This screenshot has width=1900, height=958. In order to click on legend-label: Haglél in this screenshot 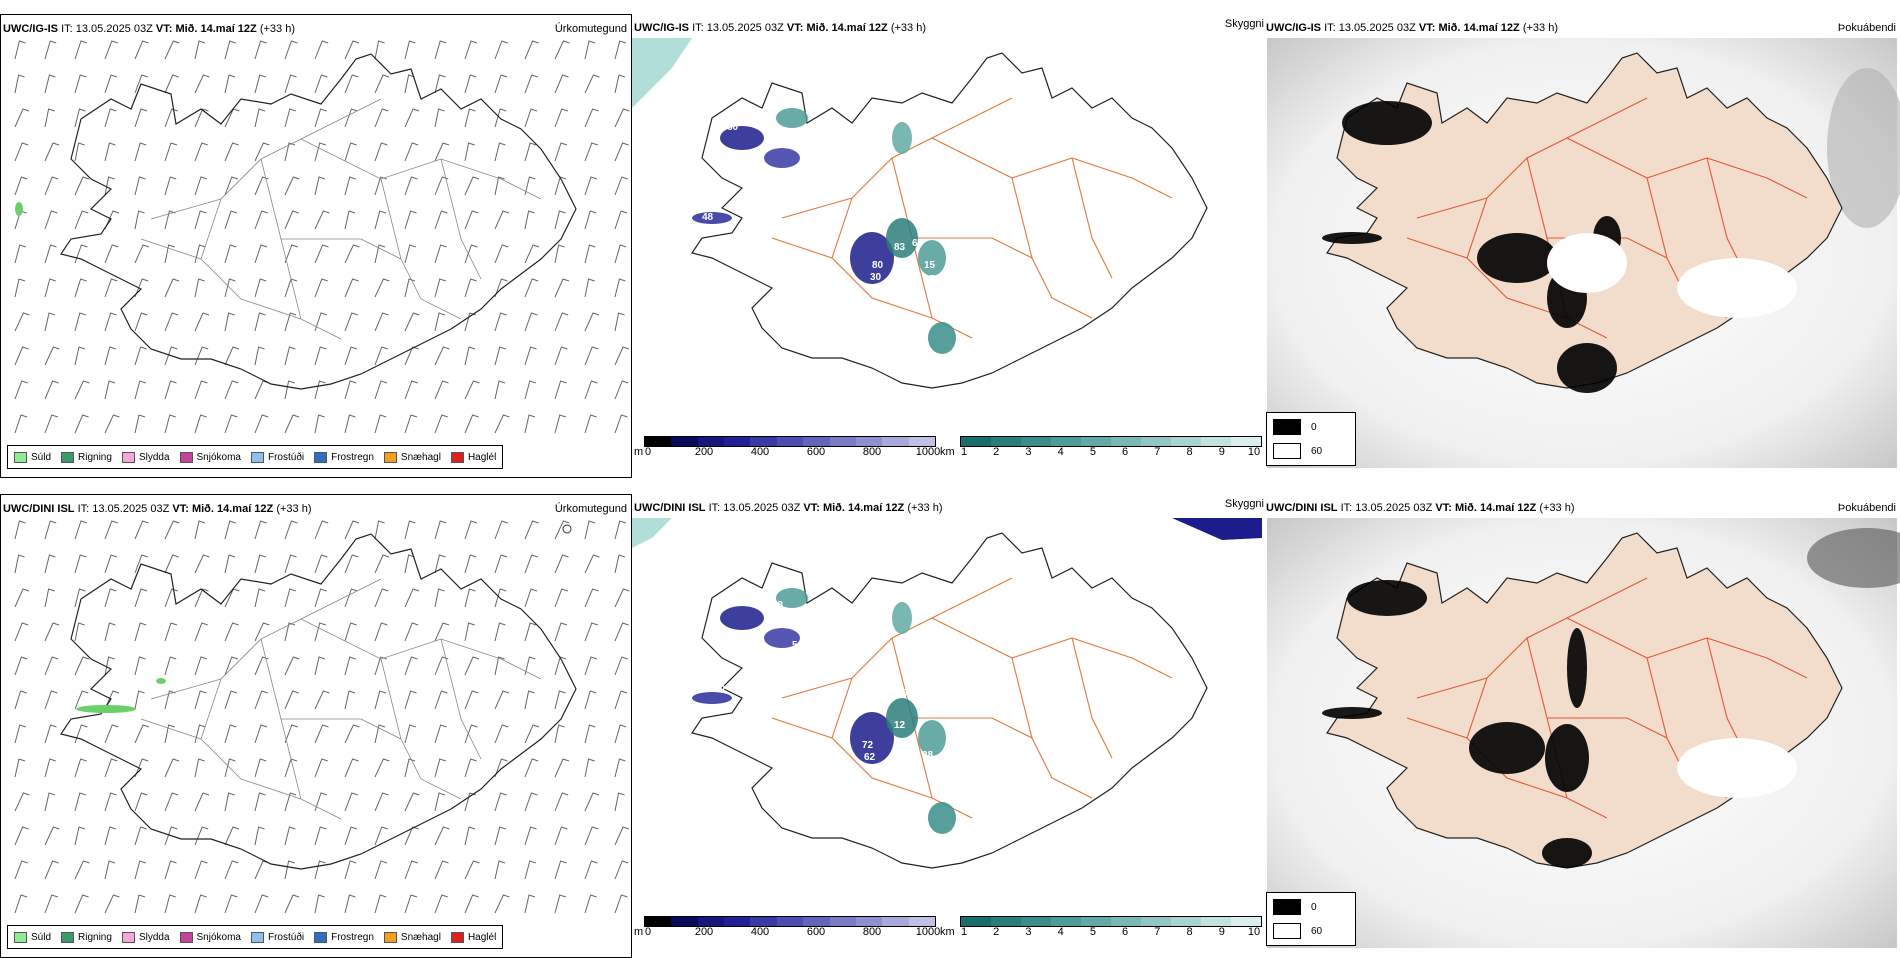, I will do `click(482, 457)`.